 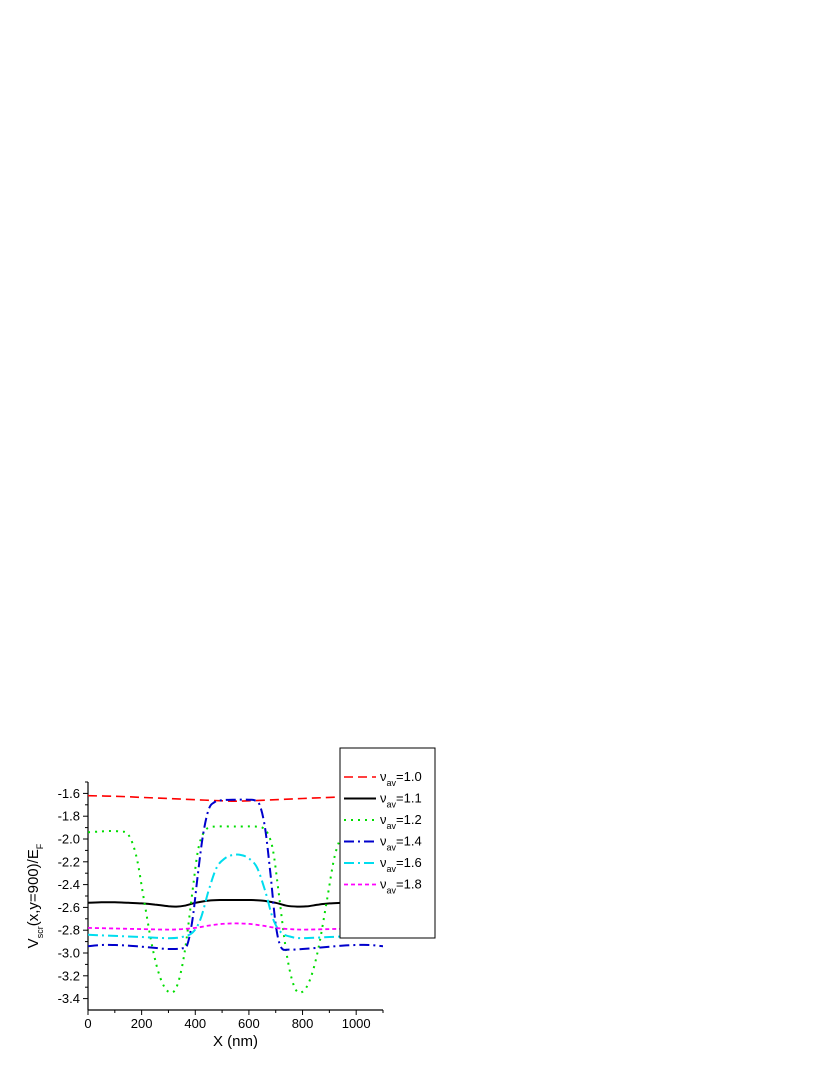 I want to click on legend-label: νav=1.4, so click(x=401, y=843).